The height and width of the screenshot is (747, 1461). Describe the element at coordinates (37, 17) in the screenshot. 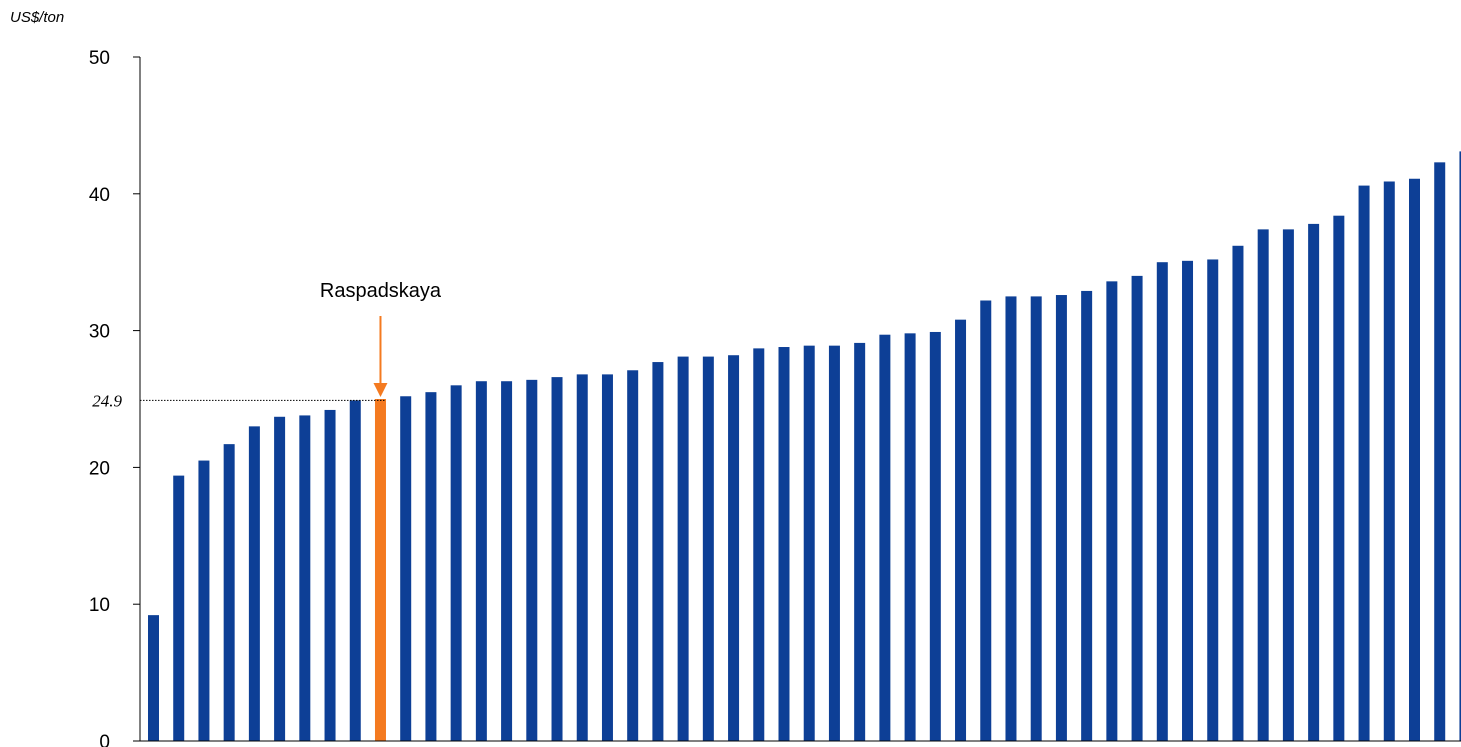

I see `y-axis-unit-label: US$/ton` at that location.